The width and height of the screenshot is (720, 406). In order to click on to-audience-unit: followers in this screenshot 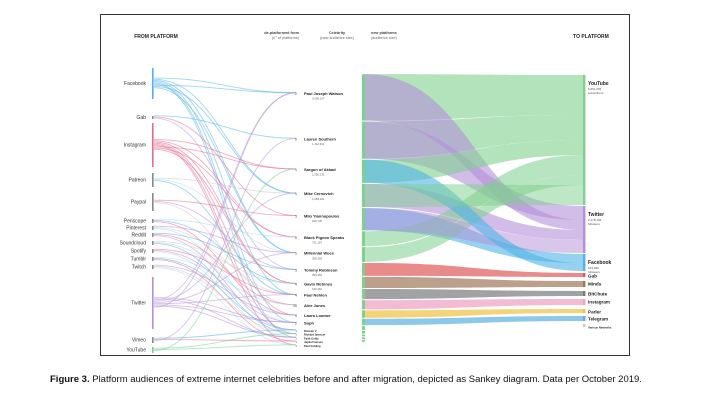, I will do `click(594, 272)`.